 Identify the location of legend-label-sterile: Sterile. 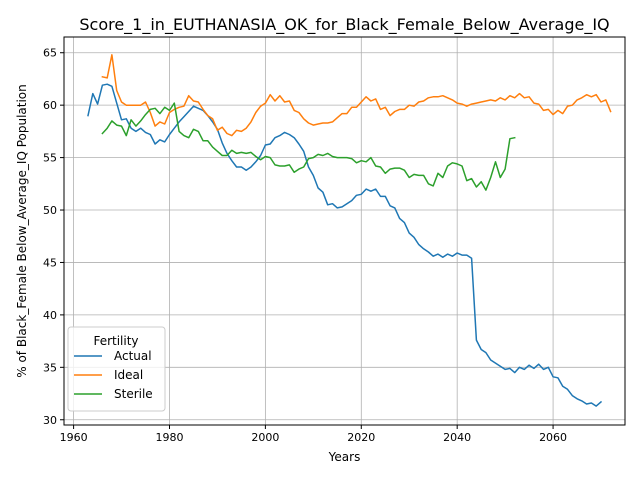
(133, 394).